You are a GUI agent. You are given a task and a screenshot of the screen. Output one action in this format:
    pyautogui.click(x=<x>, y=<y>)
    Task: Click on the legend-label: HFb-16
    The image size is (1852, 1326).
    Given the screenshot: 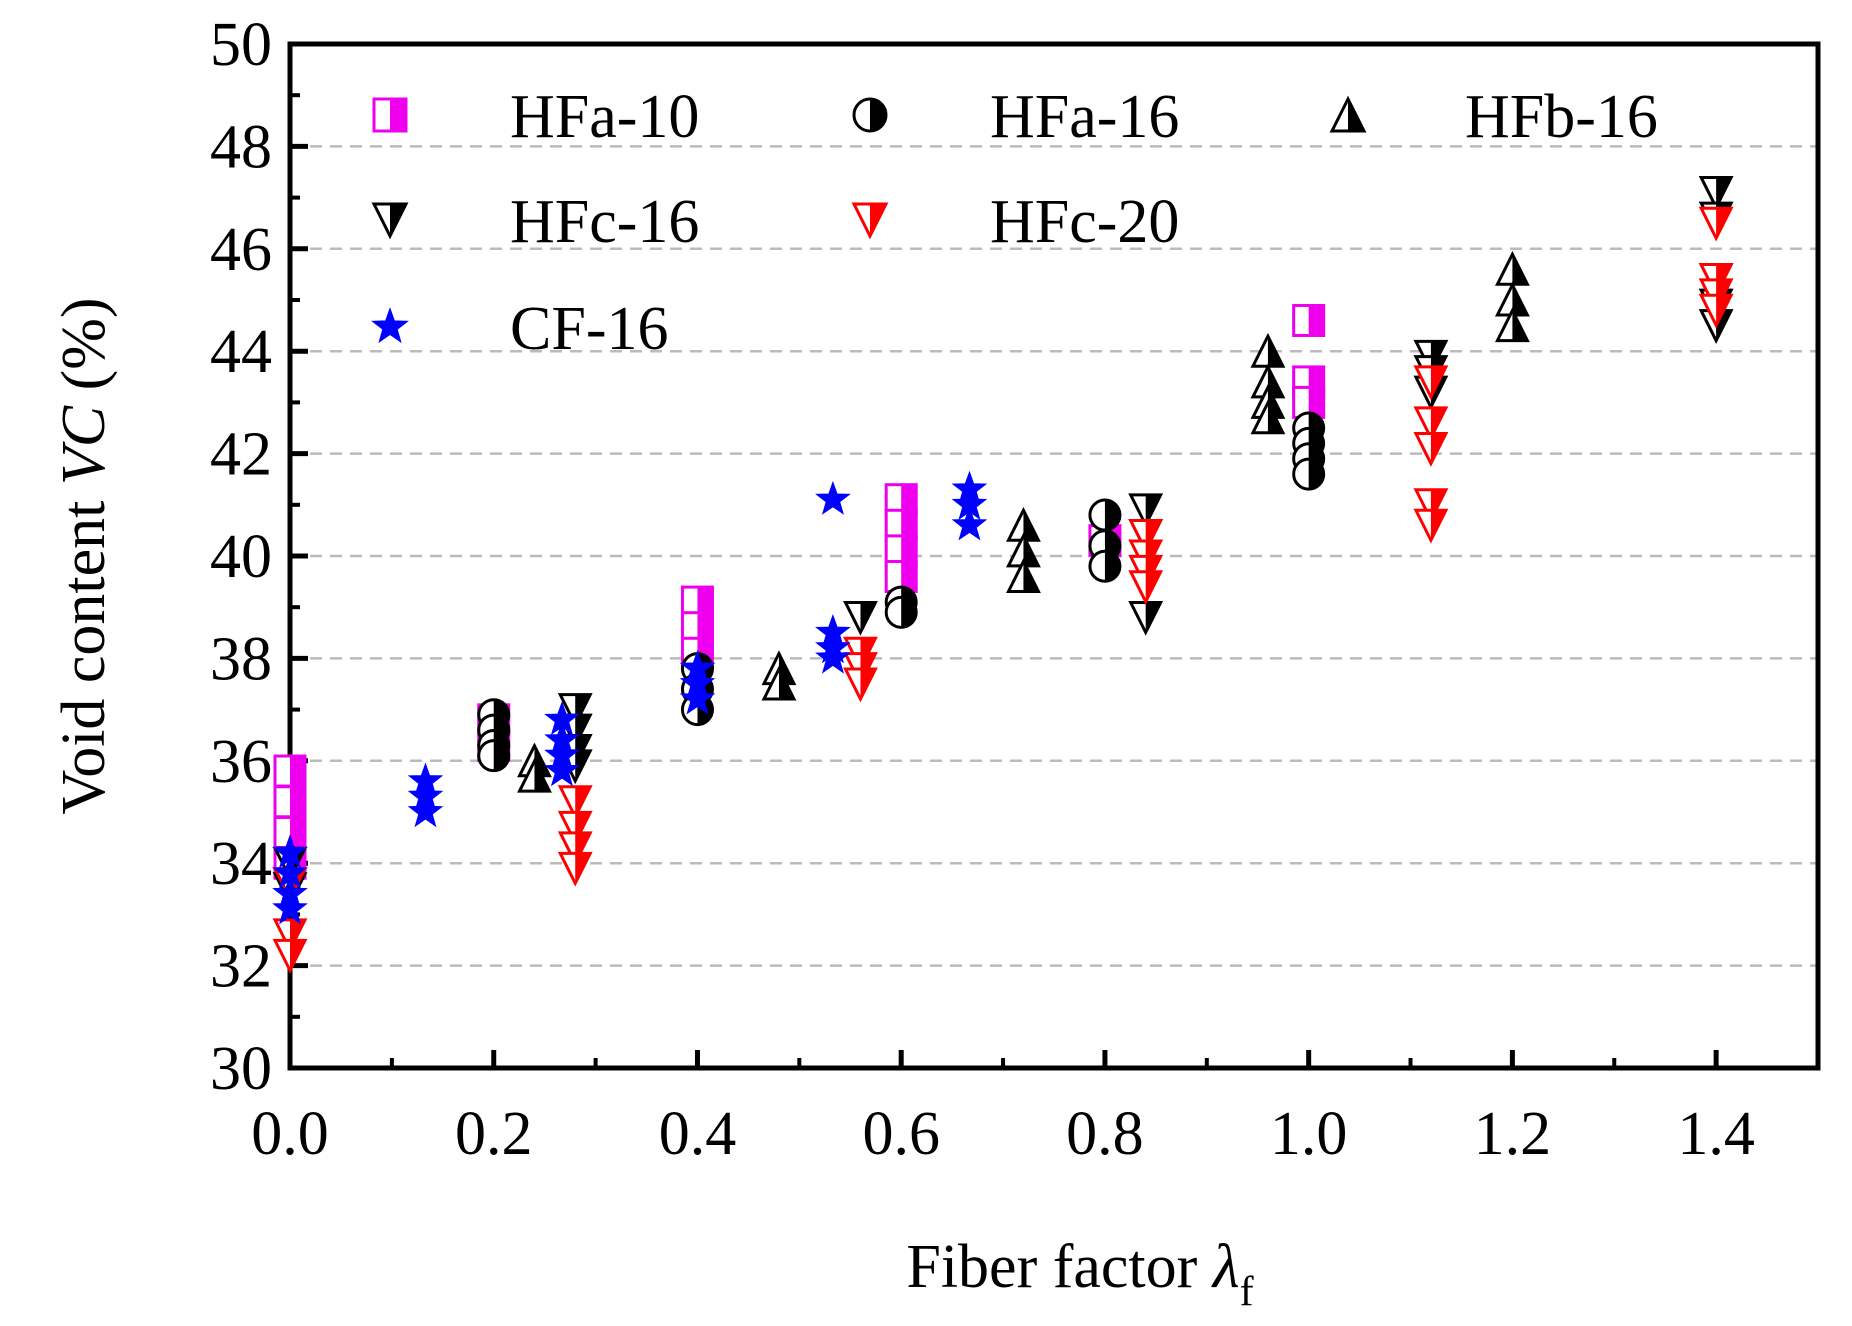 What is the action you would take?
    pyautogui.click(x=1561, y=117)
    